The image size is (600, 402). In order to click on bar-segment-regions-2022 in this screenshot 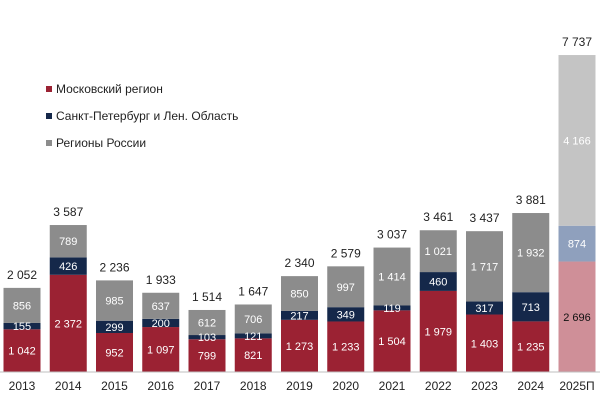, I will do `click(438, 251)`.